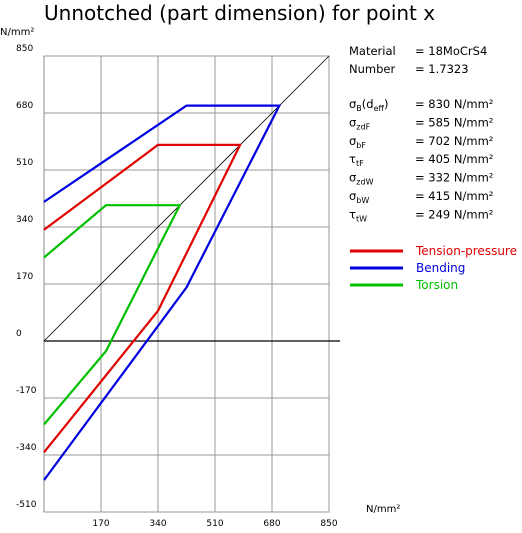  What do you see at coordinates (454, 159) in the screenshot?
I see `property-value: = 405 N/mm²` at bounding box center [454, 159].